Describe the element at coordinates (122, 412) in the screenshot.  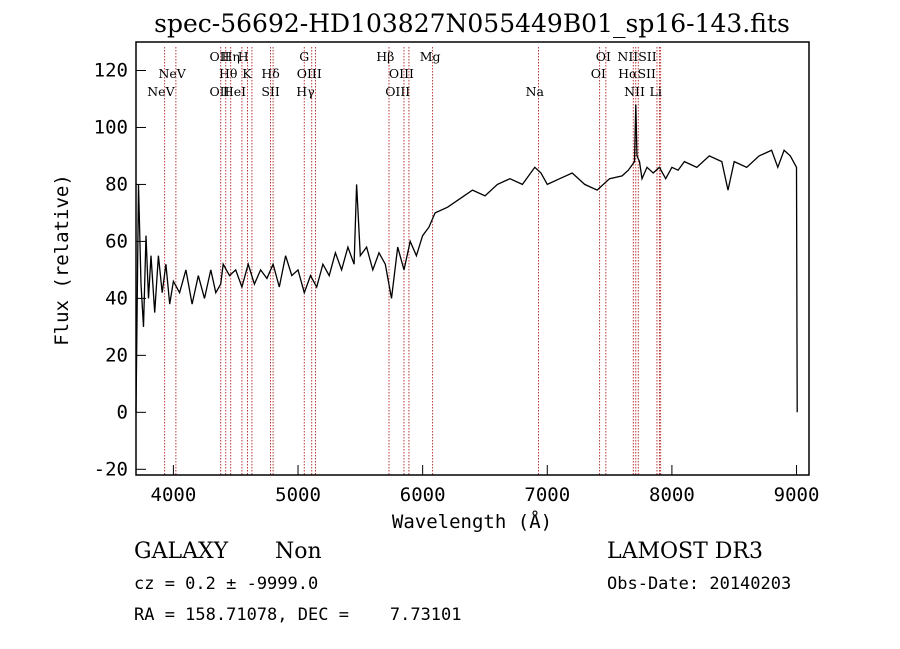
I see `y-tick-label: 0` at that location.